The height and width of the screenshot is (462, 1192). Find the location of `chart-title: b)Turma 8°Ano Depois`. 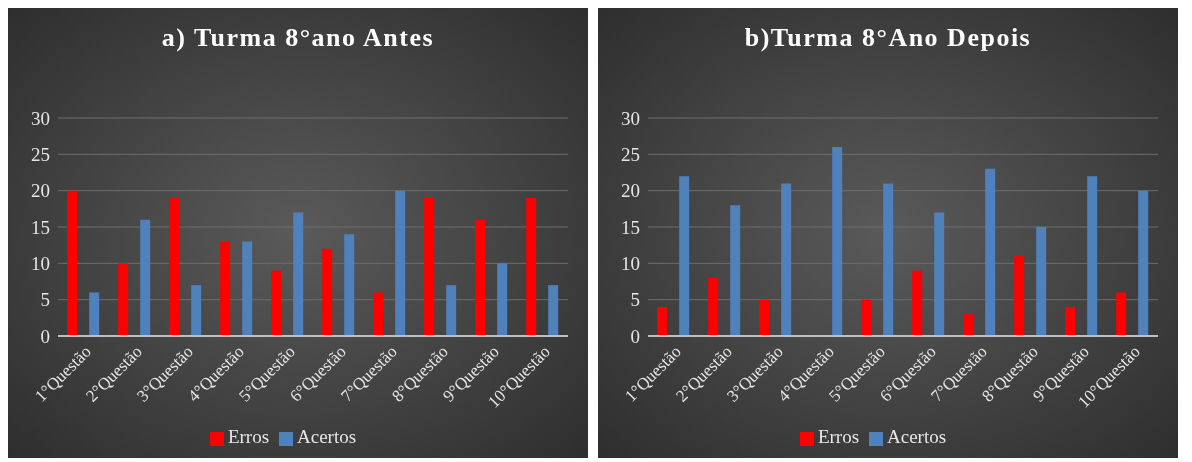

chart-title: b)Turma 8°Ano Depois is located at coordinates (888, 38).